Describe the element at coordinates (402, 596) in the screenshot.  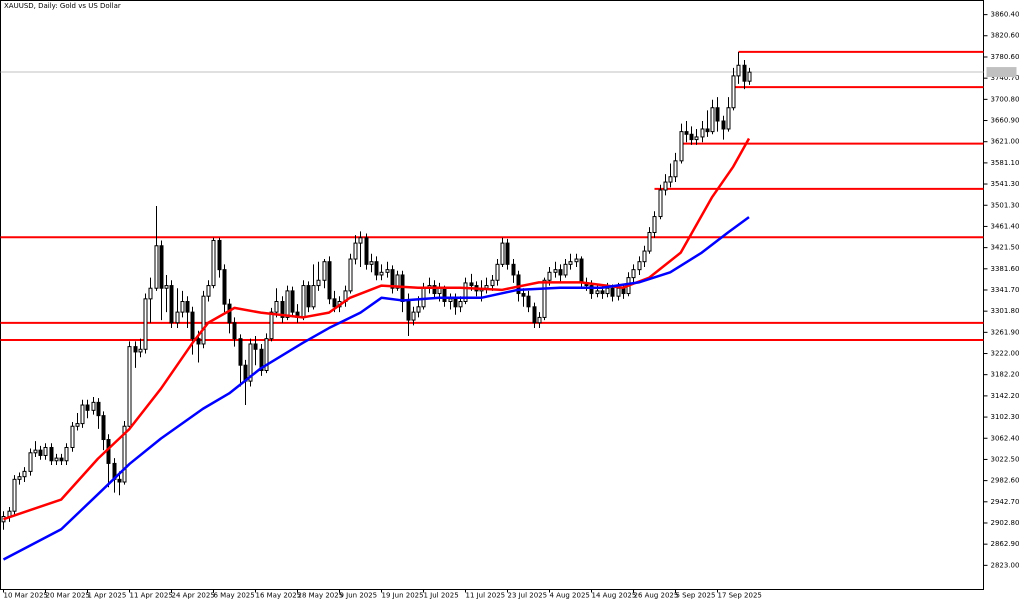
I see `x-tick-label: 19 Jun 2025` at that location.